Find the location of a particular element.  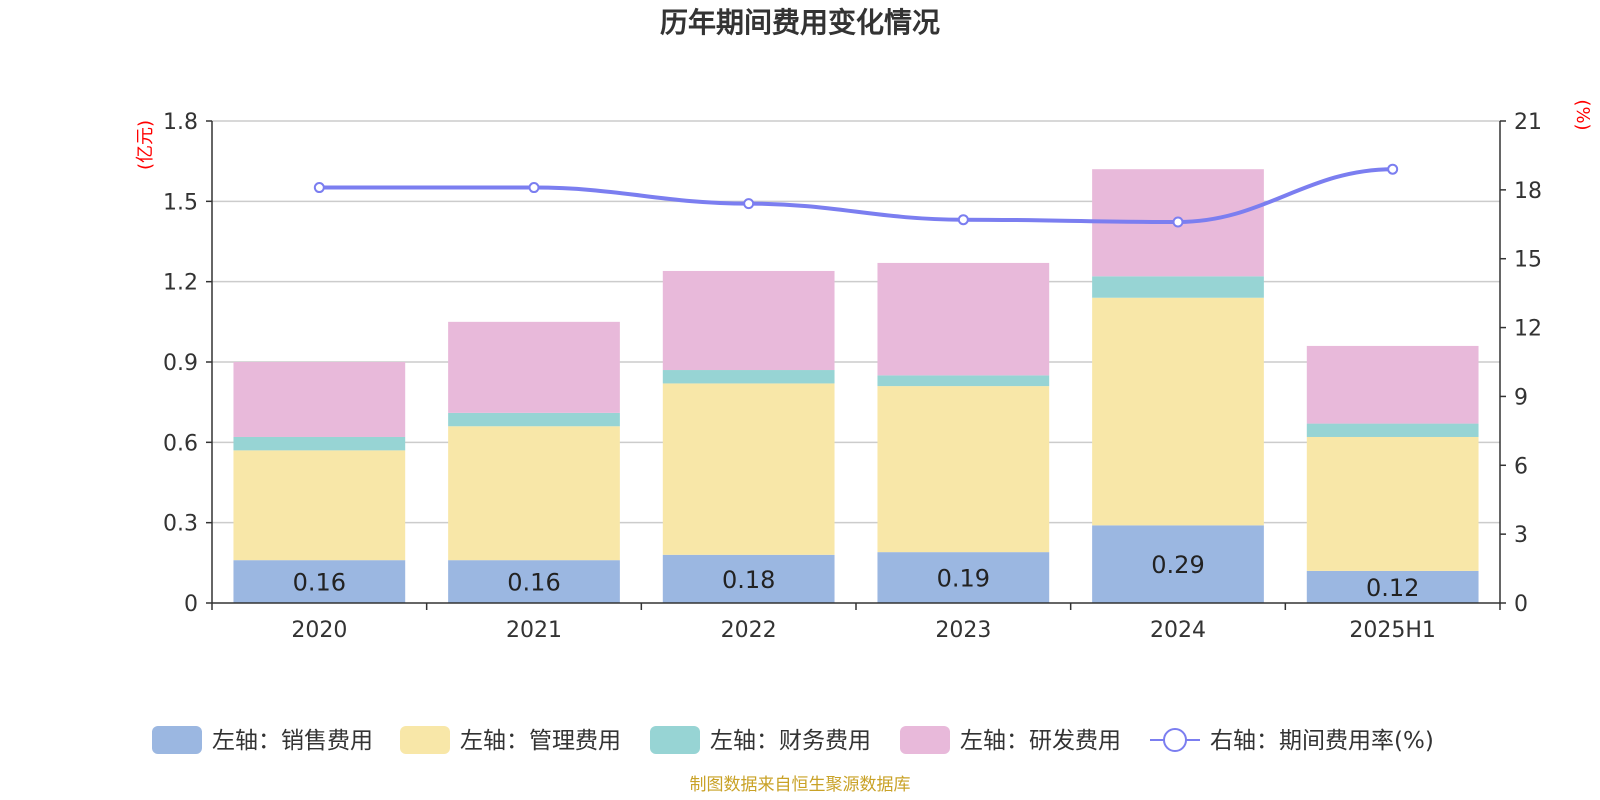

x-axis-tick-label: 2020 is located at coordinates (319, 630).